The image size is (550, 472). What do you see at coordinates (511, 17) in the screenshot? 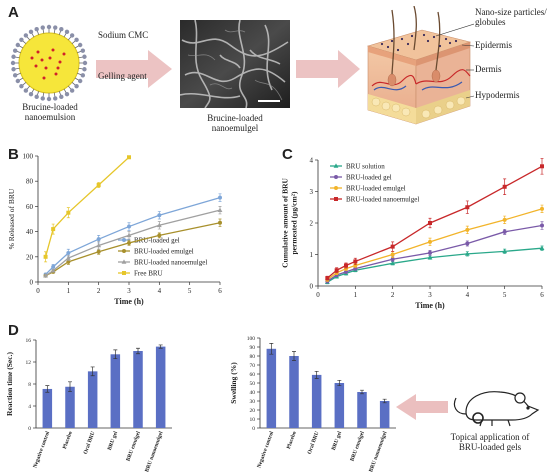
I see `skin-label-nanoparticles: Nano-size particles/ globules` at bounding box center [511, 17].